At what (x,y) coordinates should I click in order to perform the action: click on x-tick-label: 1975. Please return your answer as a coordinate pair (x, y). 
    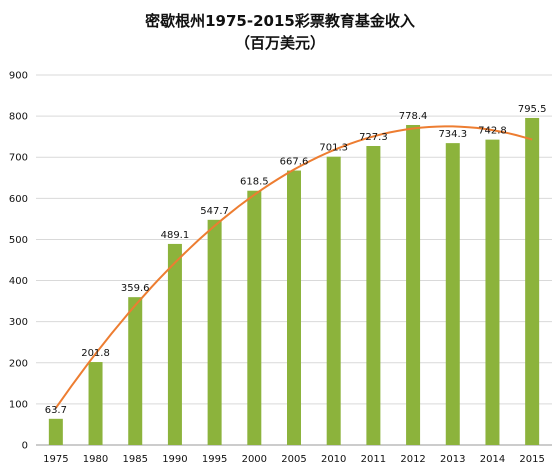
    Looking at the image, I should click on (55, 459).